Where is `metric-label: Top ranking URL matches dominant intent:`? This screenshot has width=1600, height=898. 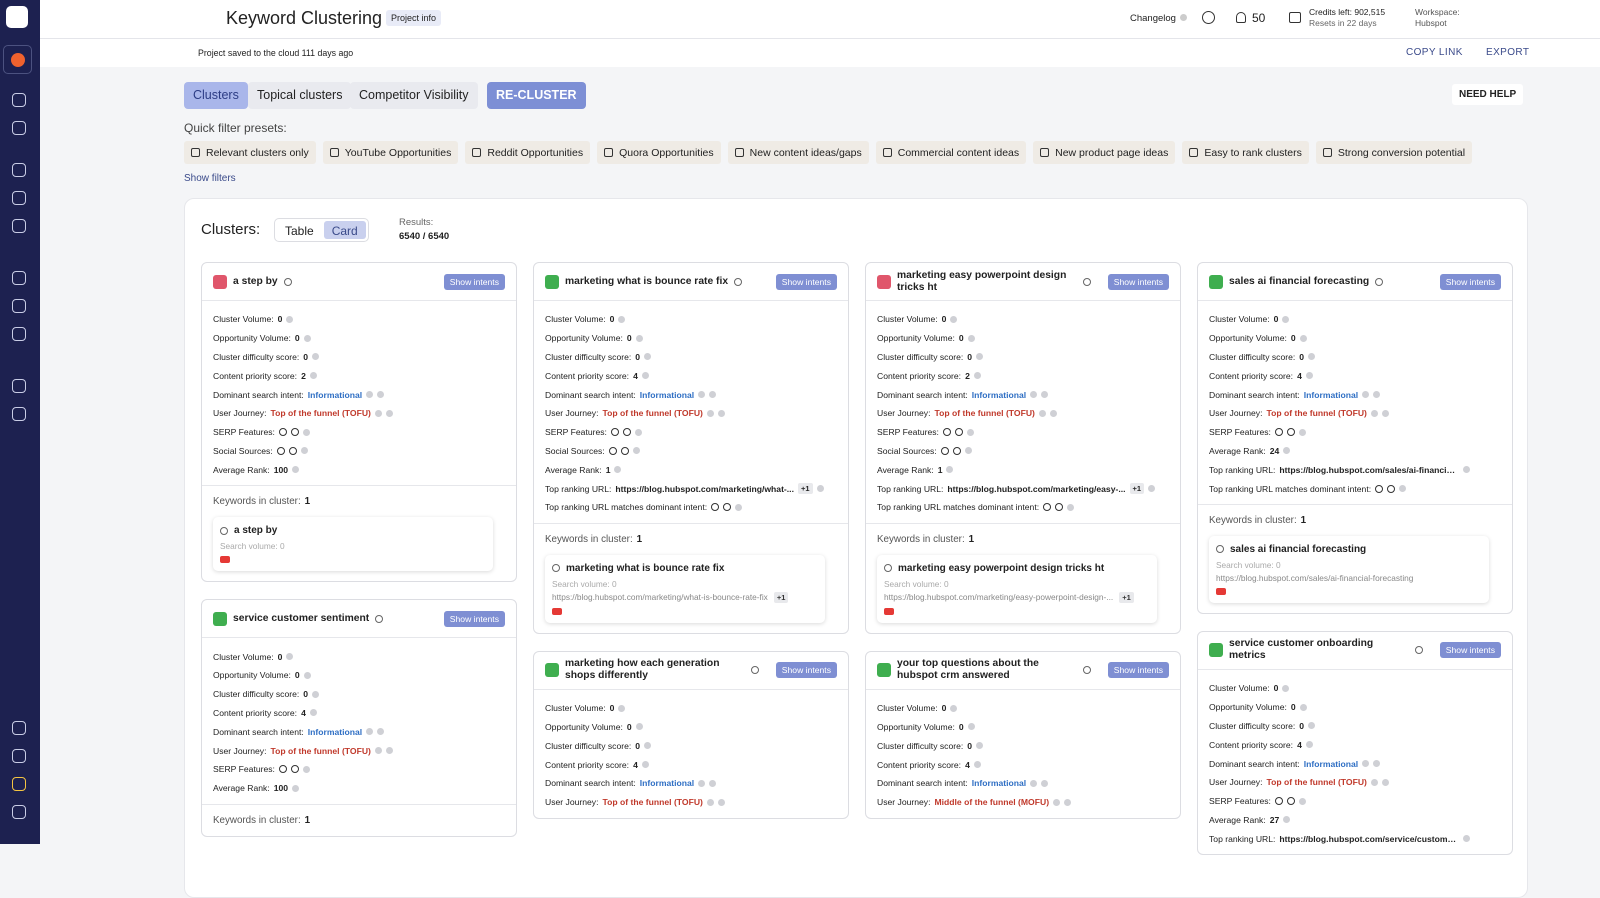
metric-label: Top ranking URL matches dominant intent: is located at coordinates (958, 507).